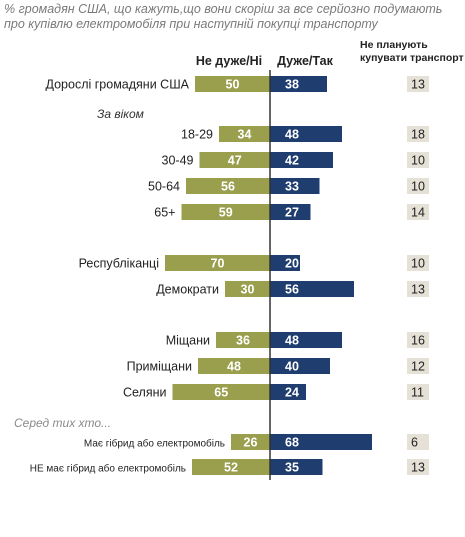 The image size is (465, 537). I want to click on bar-no-label: 26, so click(251, 443).